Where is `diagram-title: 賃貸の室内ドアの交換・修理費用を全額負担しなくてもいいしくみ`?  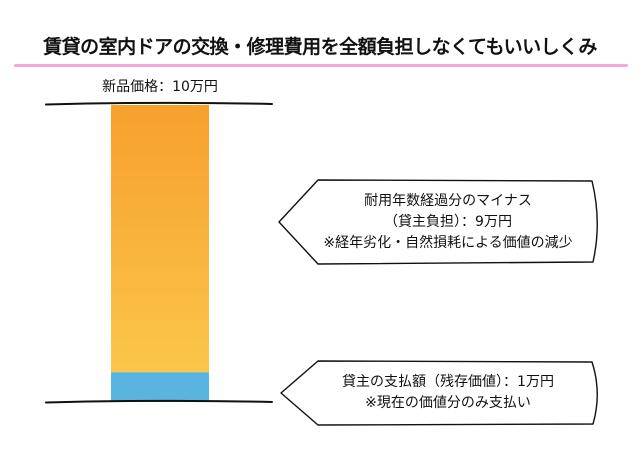 diagram-title: 賃貸の室内ドアの交換・修理費用を全額負担しなくてもいいしくみ is located at coordinates (320, 47).